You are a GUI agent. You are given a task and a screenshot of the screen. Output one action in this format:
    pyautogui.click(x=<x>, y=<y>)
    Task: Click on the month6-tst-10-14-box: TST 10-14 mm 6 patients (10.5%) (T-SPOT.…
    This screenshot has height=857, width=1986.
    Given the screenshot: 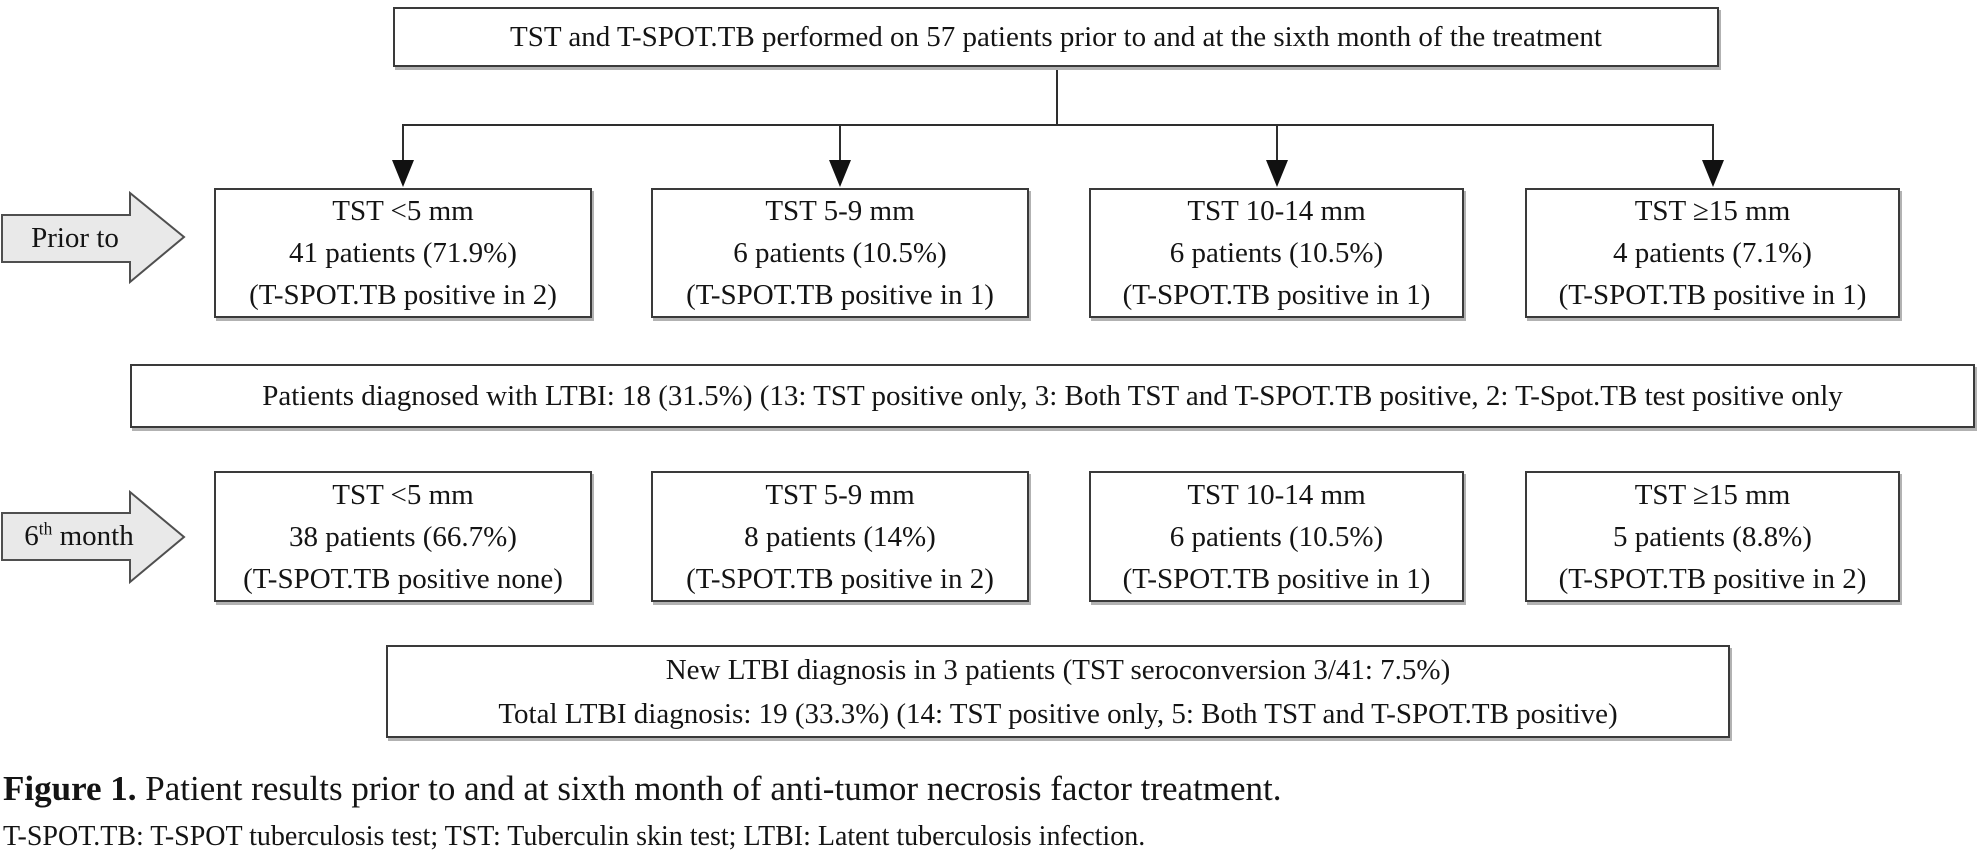 What is the action you would take?
    pyautogui.click(x=1276, y=536)
    